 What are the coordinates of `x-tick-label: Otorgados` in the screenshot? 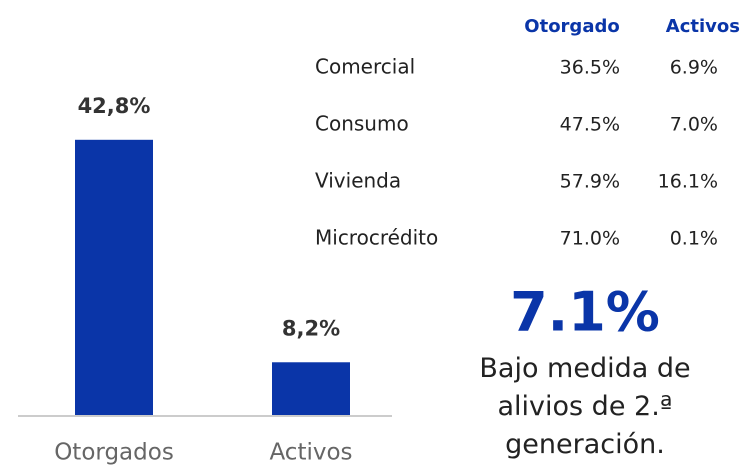 It's located at (114, 453).